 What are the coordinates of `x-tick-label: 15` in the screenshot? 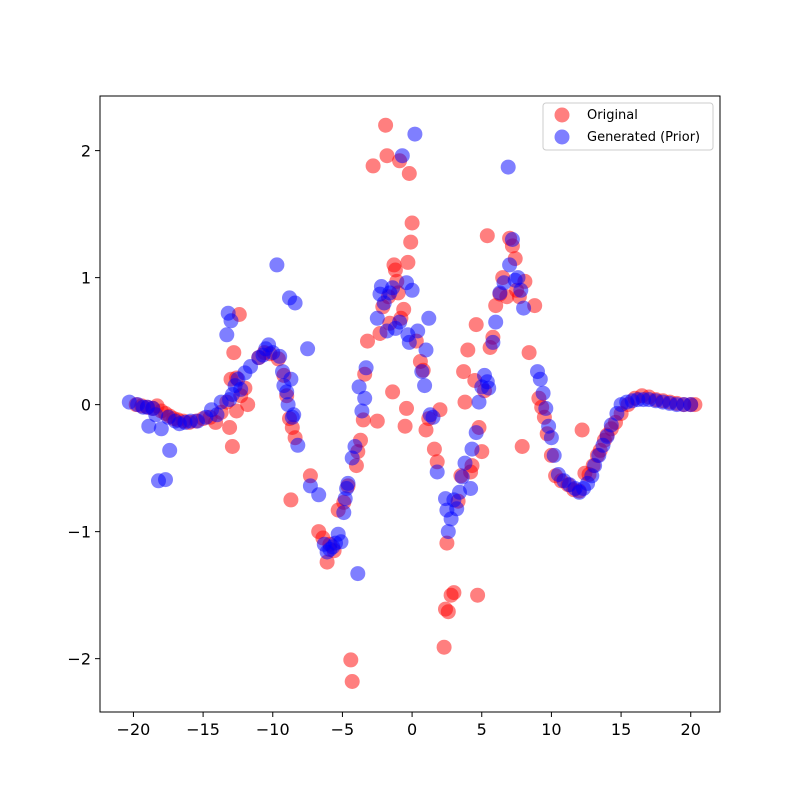 It's located at (621, 729).